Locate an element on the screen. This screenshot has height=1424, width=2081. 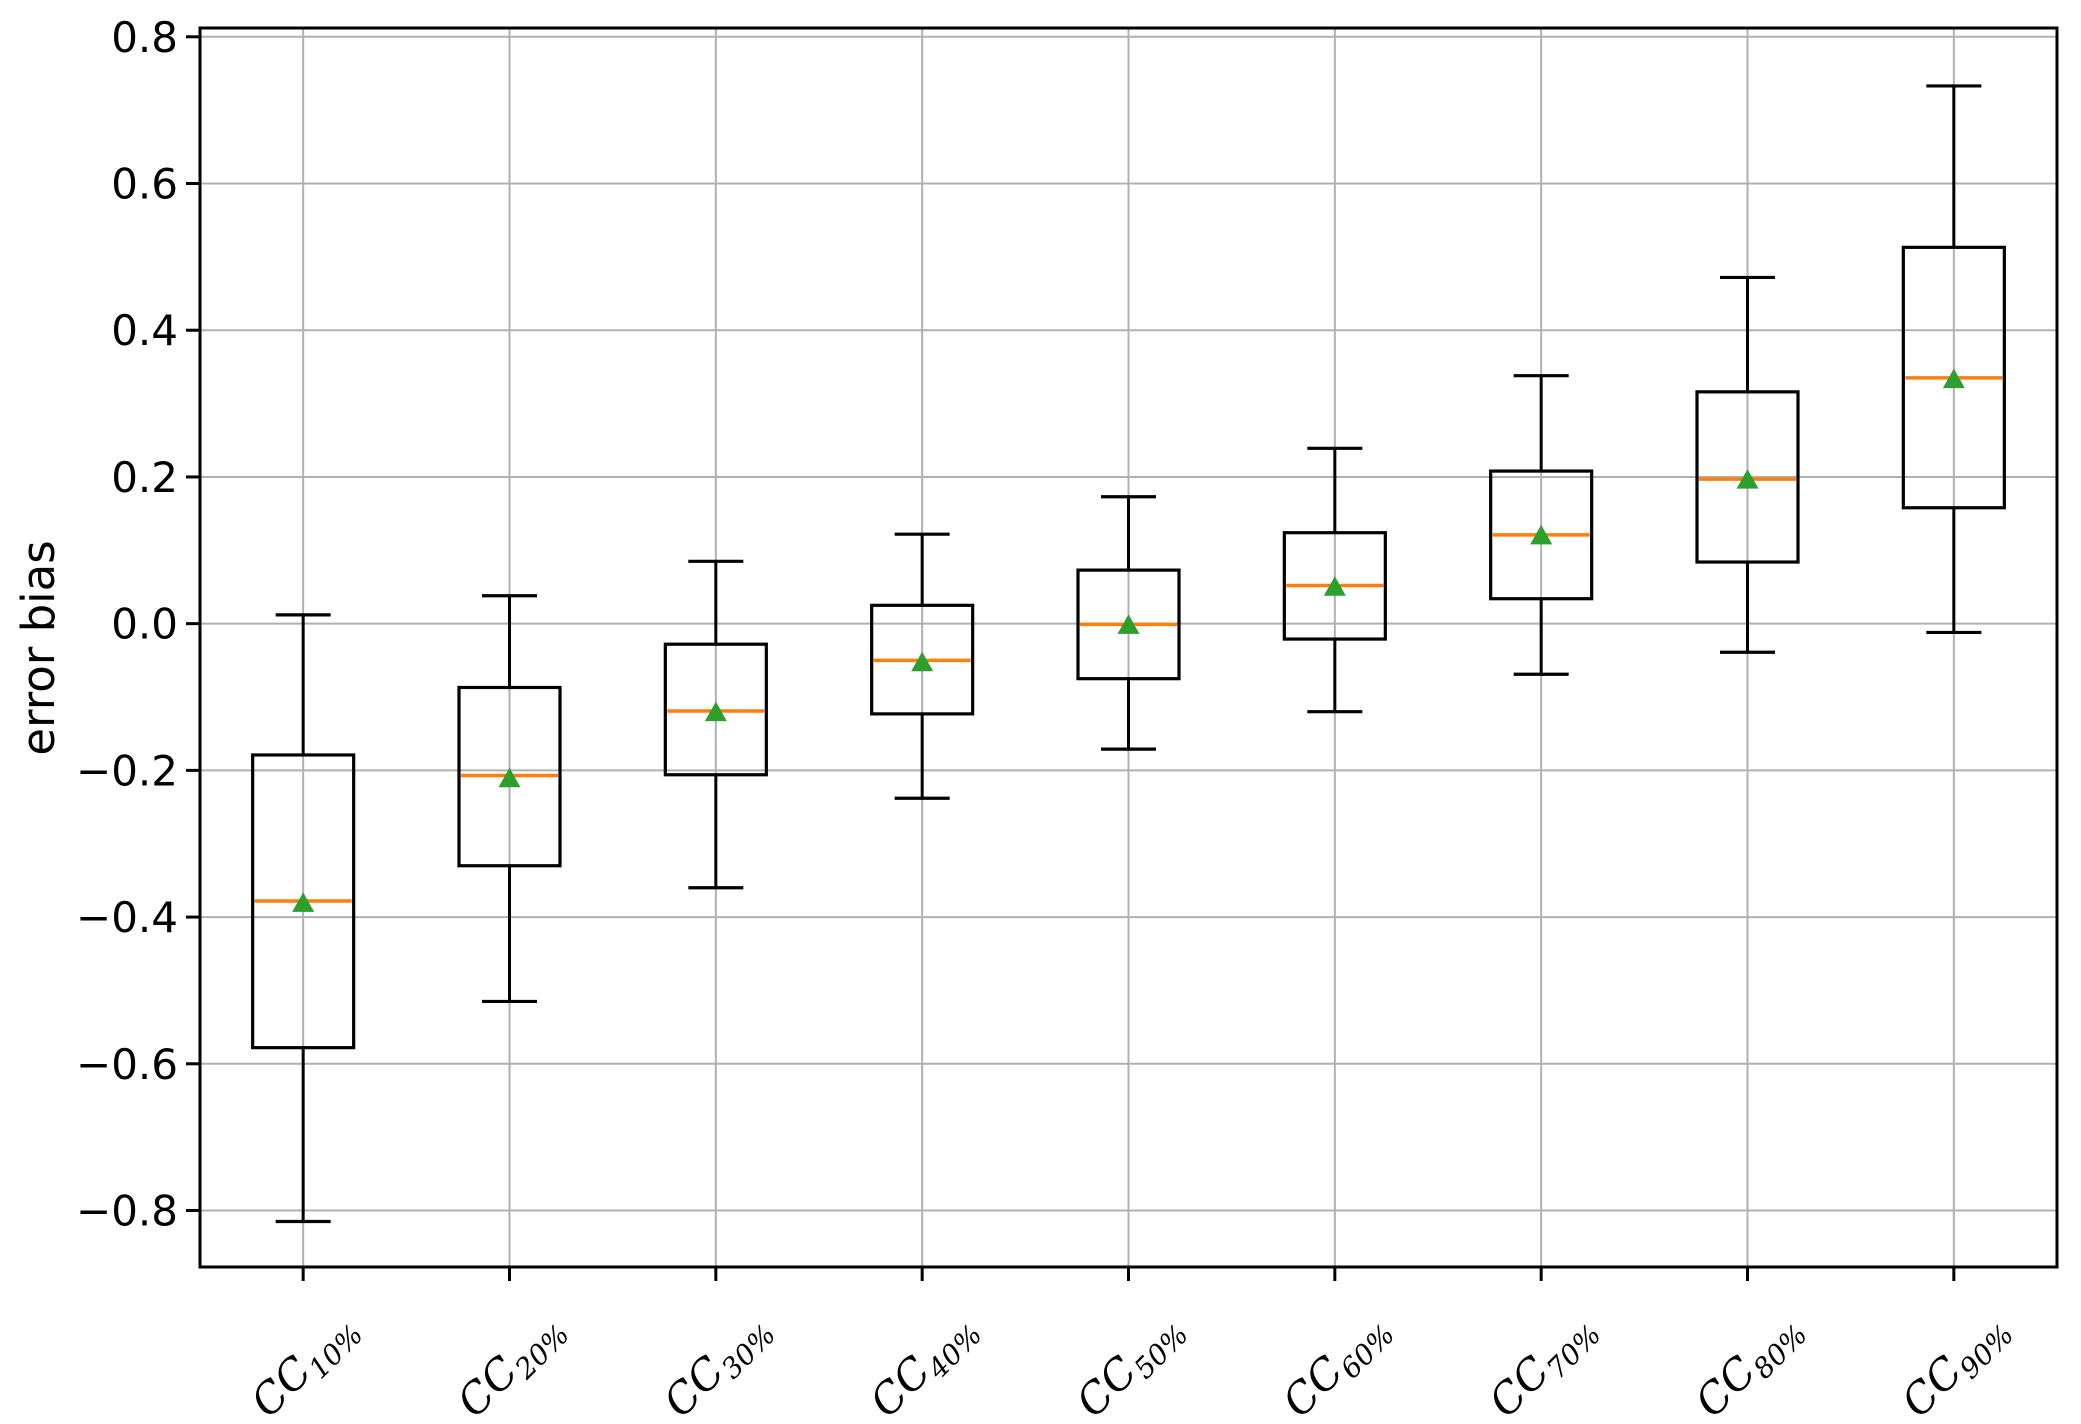
x-tick-label: CC90% is located at coordinates (1956, 1363).